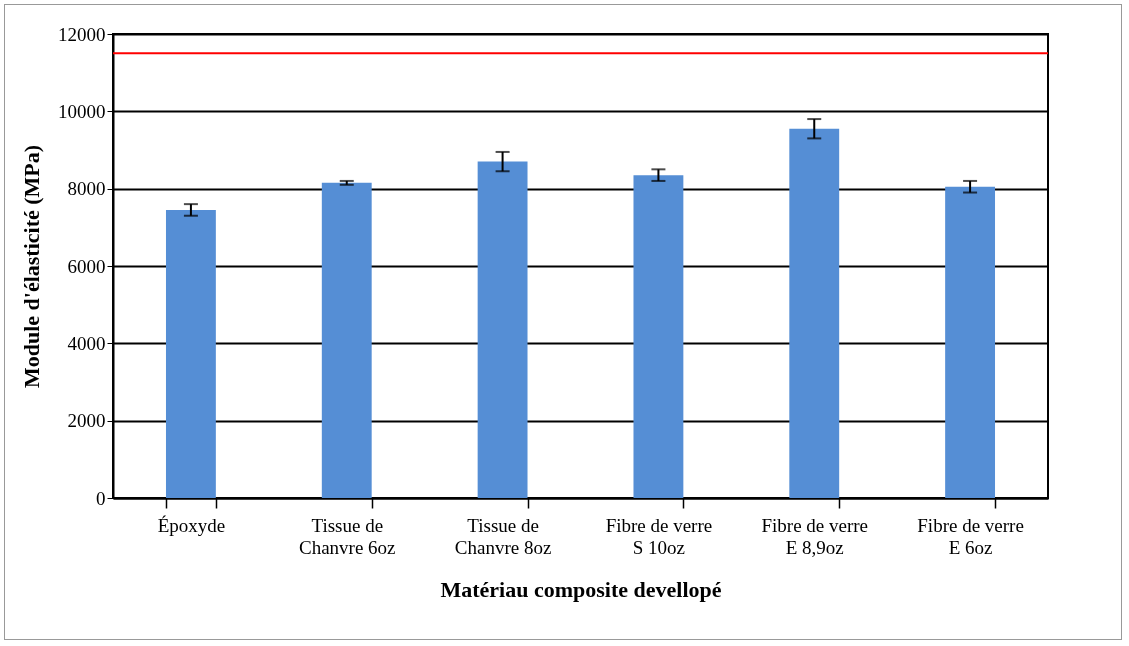  Describe the element at coordinates (659, 536) in the screenshot. I see `x-tick-label: Fibre de verre S 10oz` at that location.